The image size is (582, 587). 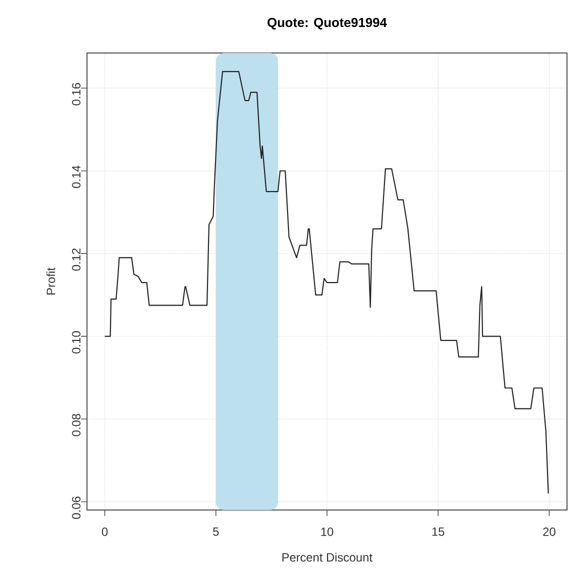 I want to click on y-tick-label: 0.10, so click(x=76, y=342).